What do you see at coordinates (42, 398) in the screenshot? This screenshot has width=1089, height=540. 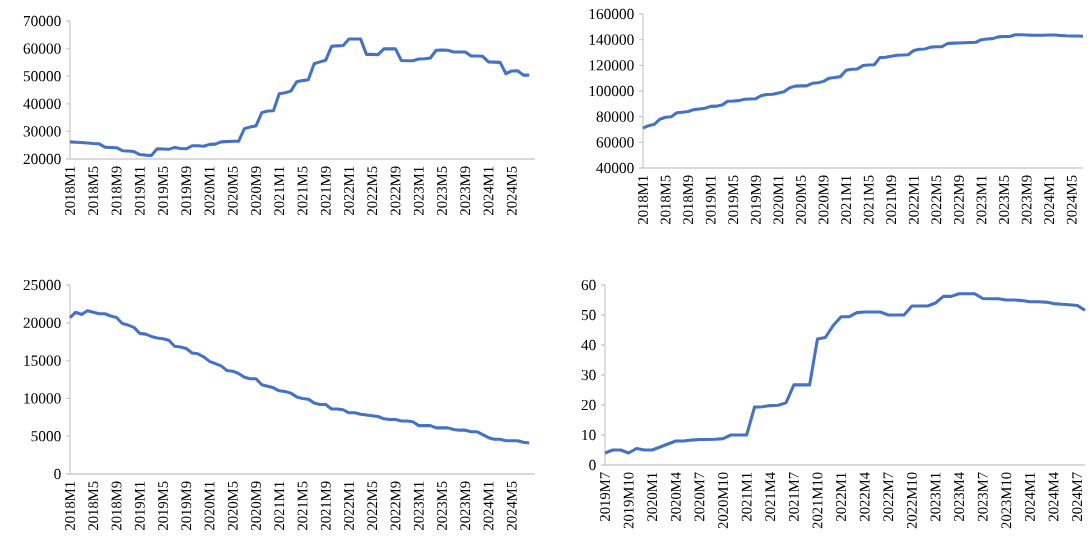 I see `y-tick-label: 10000` at bounding box center [42, 398].